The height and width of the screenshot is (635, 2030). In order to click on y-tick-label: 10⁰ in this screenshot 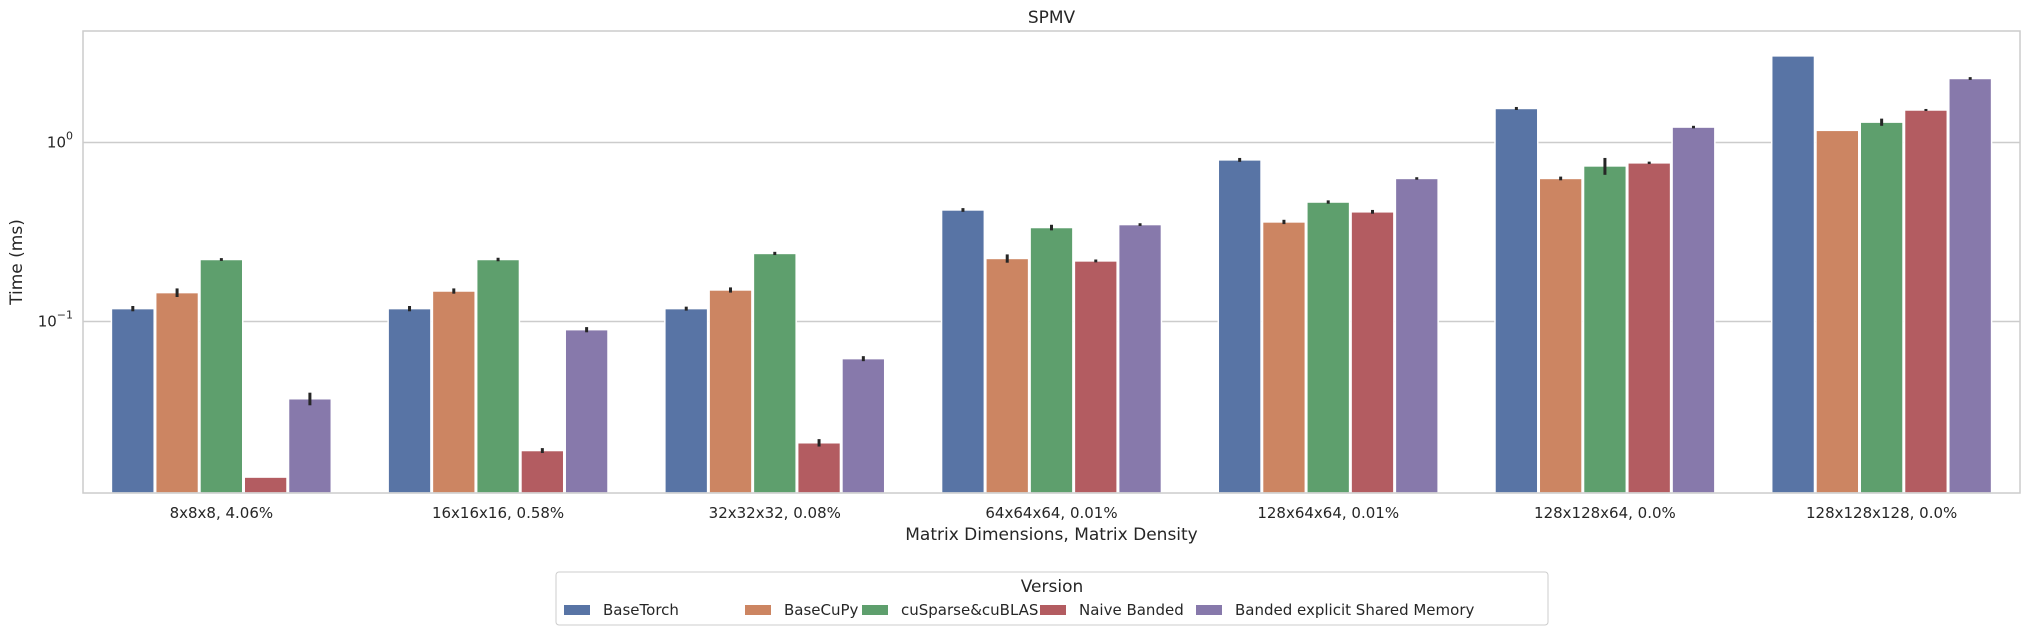, I will do `click(60, 141)`.